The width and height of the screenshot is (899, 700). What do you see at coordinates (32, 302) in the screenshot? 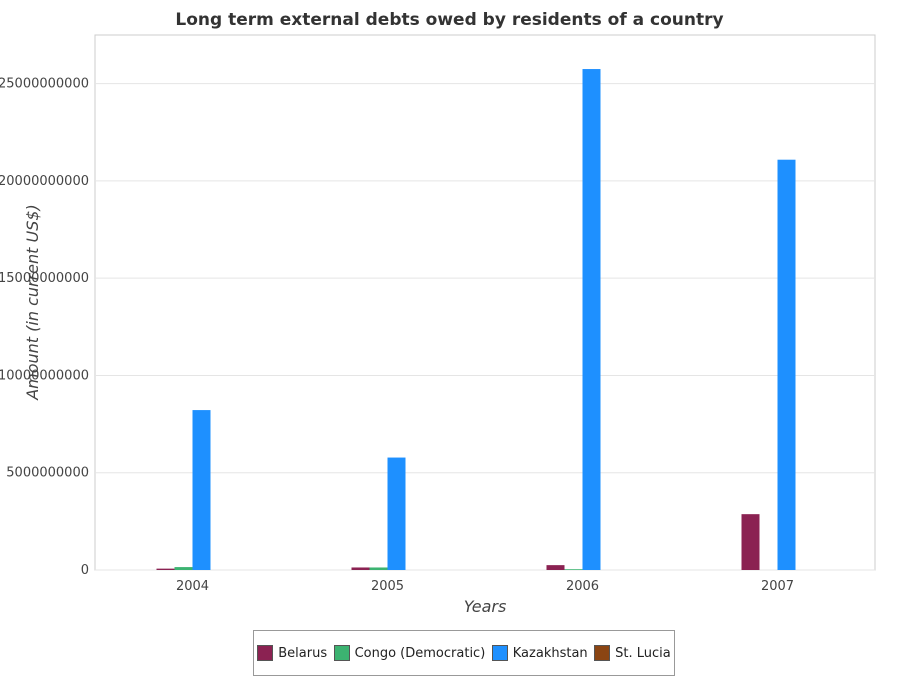
I see `y-axis-label: Amount (in current US$)` at bounding box center [32, 302].